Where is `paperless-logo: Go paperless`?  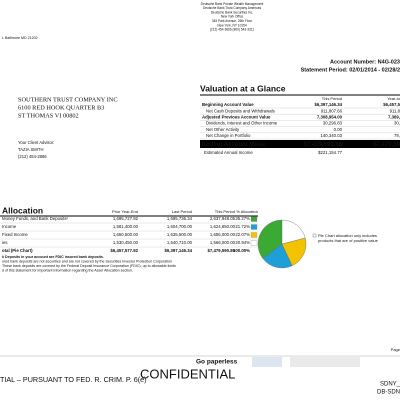
paperless-logo: Go paperless is located at coordinates (217, 362).